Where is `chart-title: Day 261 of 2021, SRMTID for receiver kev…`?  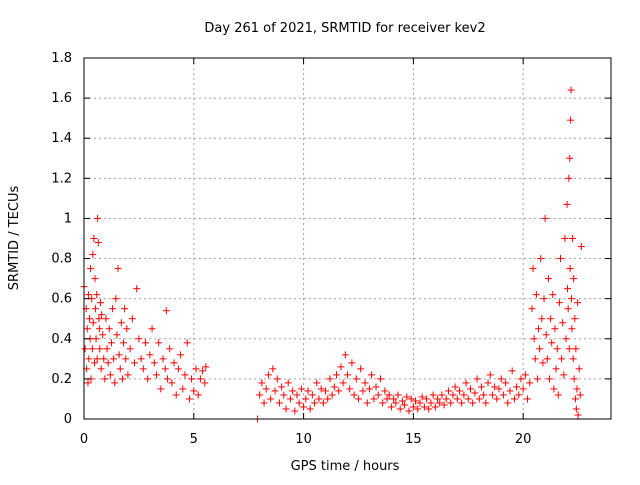
chart-title: Day 261 of 2021, SRMTID for receiver kev… is located at coordinates (344, 28).